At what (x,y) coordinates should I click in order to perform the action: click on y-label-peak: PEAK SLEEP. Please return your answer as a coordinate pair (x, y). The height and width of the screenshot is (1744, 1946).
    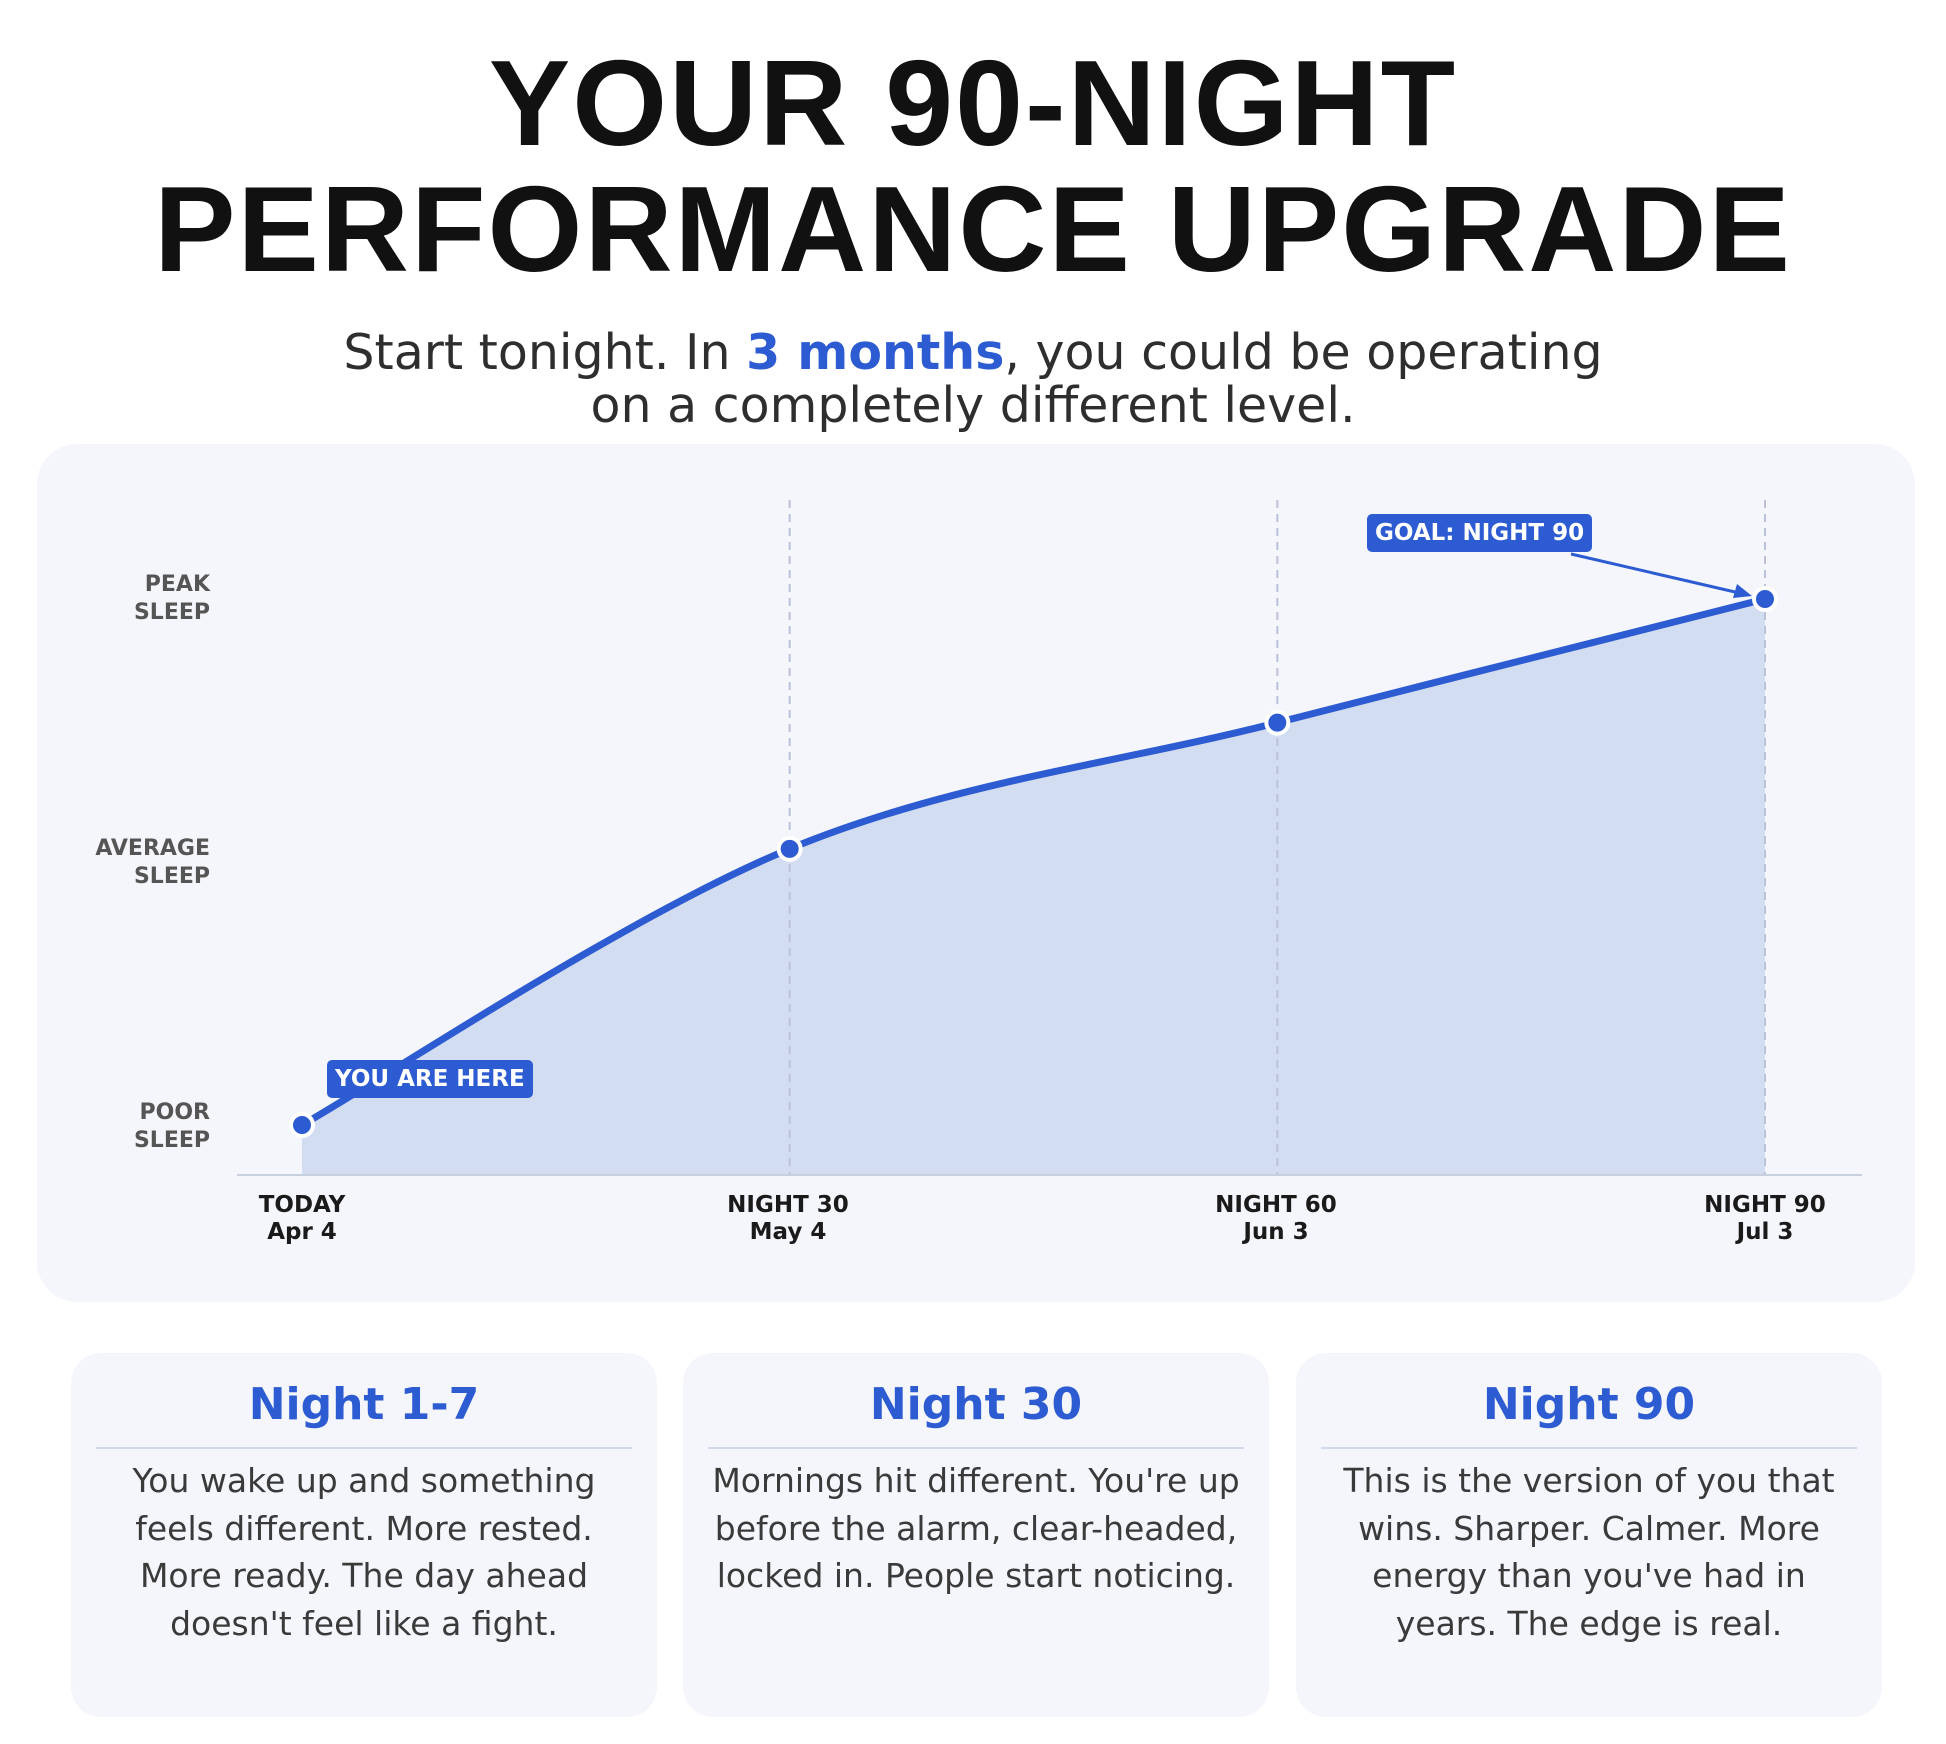
    Looking at the image, I should click on (171, 598).